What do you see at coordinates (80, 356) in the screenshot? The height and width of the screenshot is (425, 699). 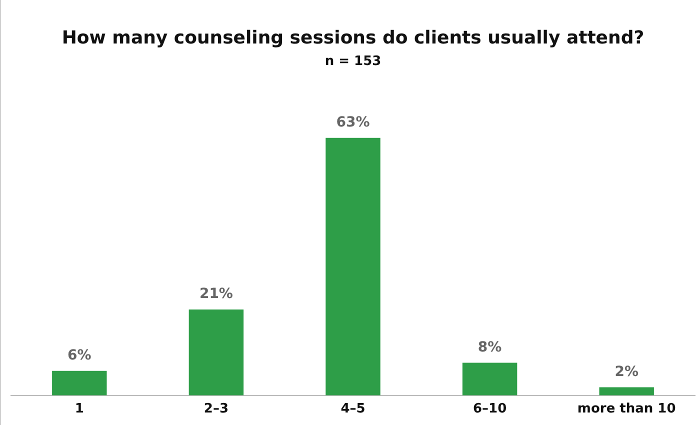 I see `data-label: 6%` at bounding box center [80, 356].